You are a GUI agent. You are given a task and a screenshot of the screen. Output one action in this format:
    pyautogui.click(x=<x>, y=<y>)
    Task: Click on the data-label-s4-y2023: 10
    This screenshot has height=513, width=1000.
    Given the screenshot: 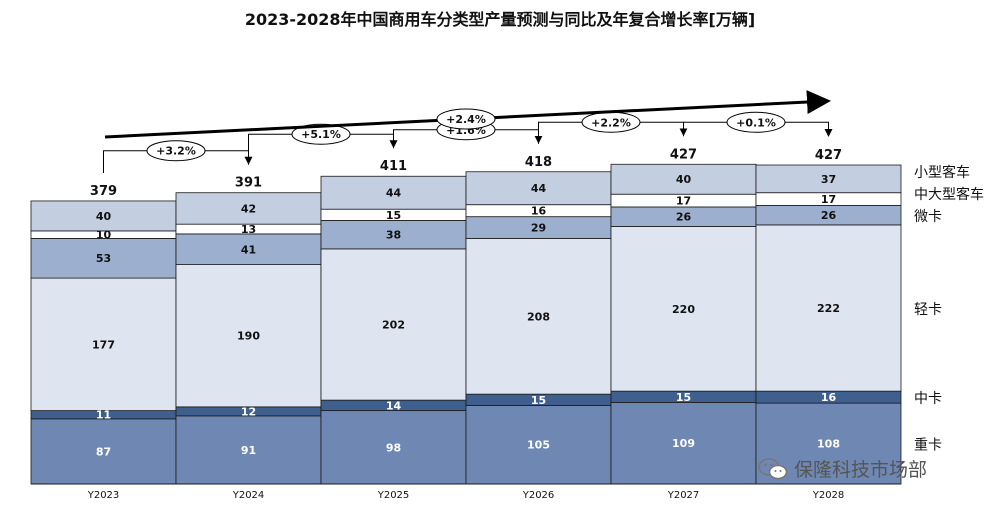 What is the action you would take?
    pyautogui.click(x=104, y=235)
    